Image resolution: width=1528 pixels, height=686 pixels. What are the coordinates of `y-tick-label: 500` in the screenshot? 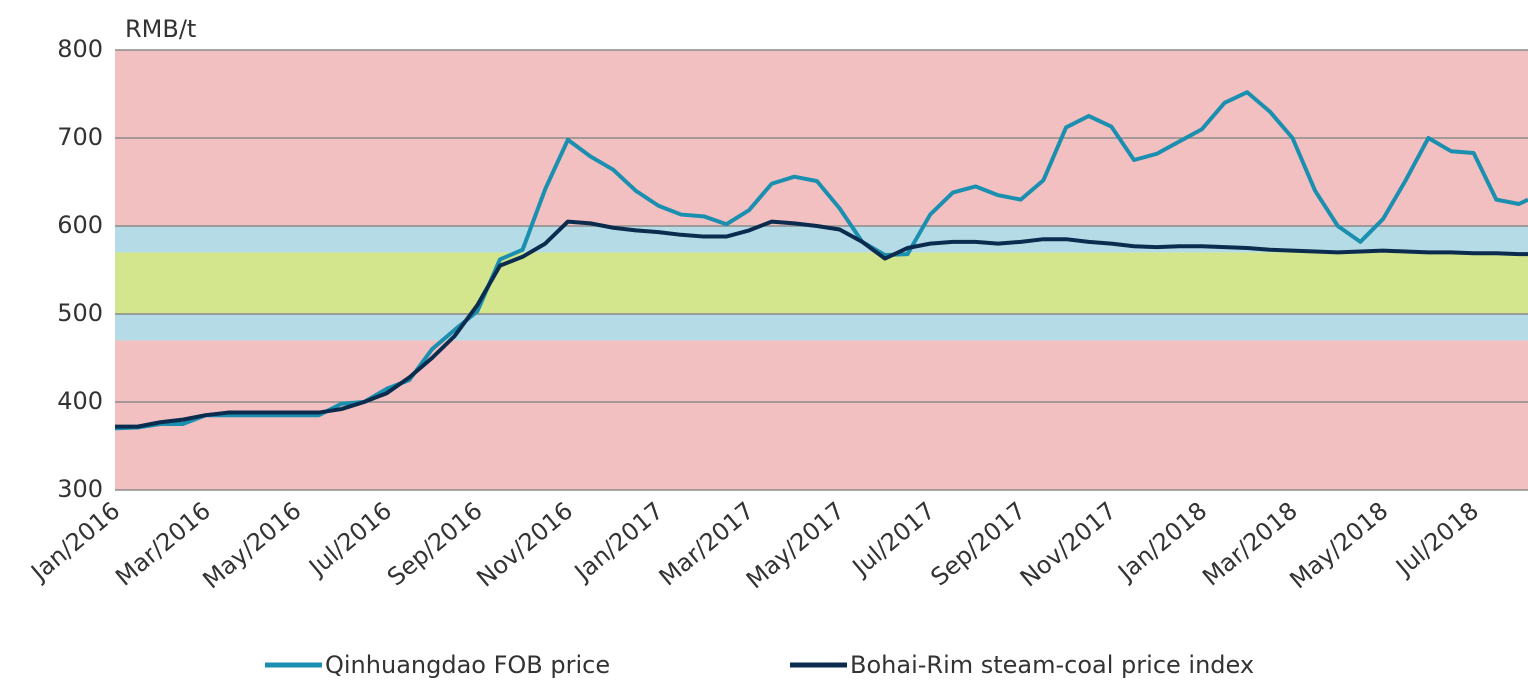 It's located at (80, 313).